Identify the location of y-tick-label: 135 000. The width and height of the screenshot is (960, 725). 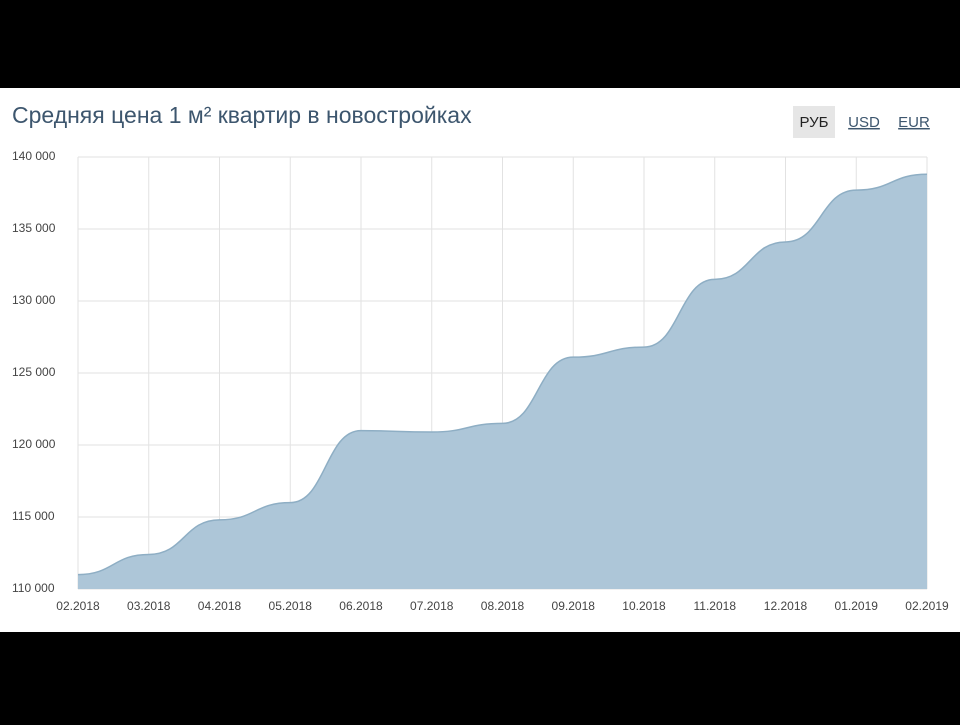
(34, 228).